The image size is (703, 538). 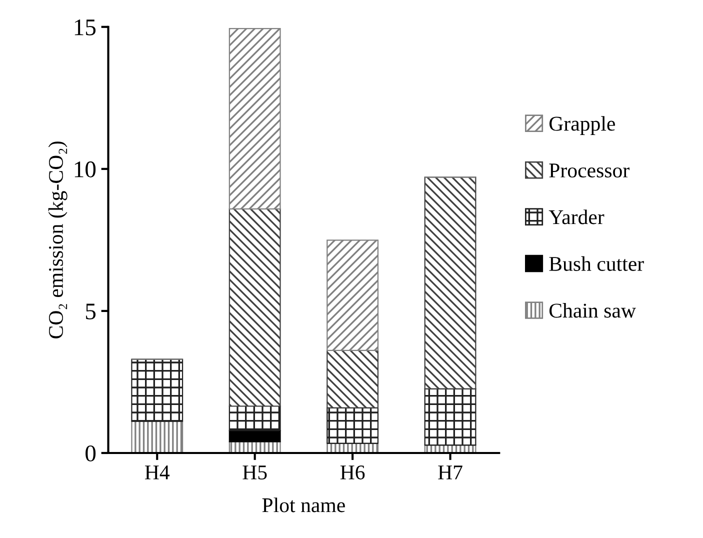 What do you see at coordinates (85, 28) in the screenshot?
I see `y-tick-label: 15` at bounding box center [85, 28].